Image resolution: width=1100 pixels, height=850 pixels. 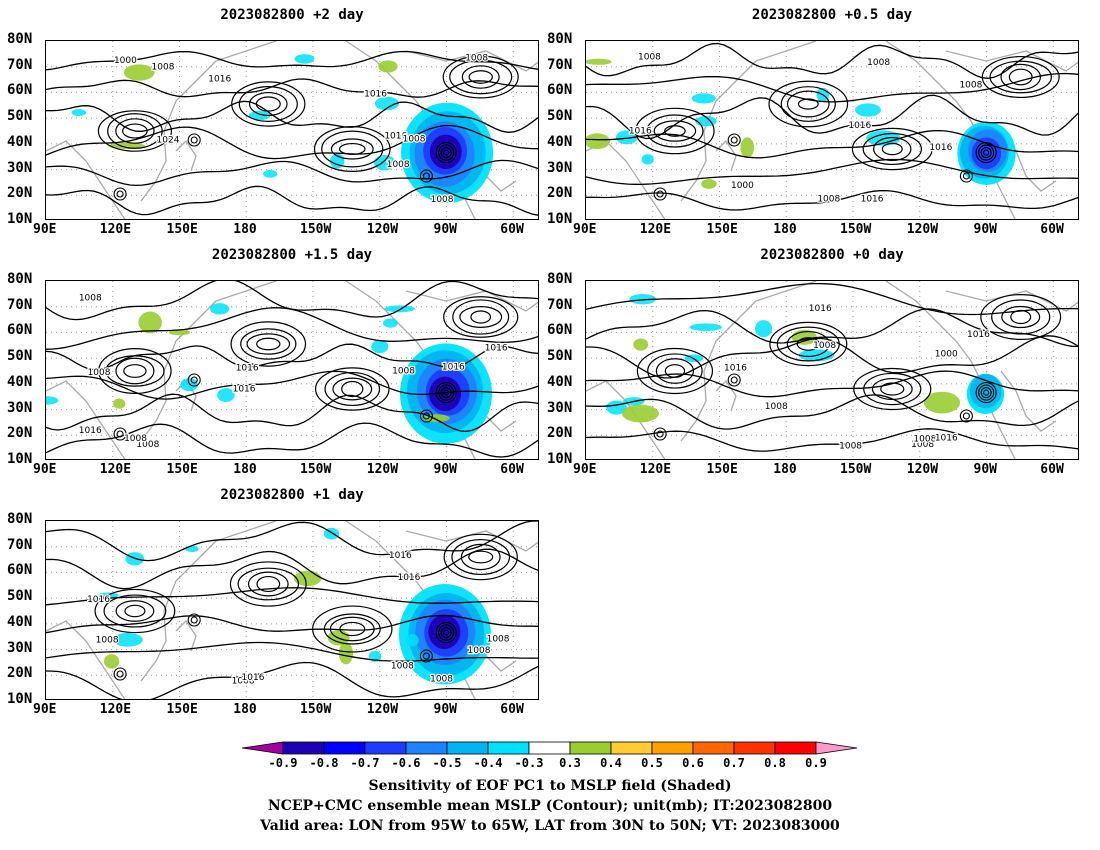 What do you see at coordinates (20, 621) in the screenshot?
I see `latitude-label: 40N` at bounding box center [20, 621].